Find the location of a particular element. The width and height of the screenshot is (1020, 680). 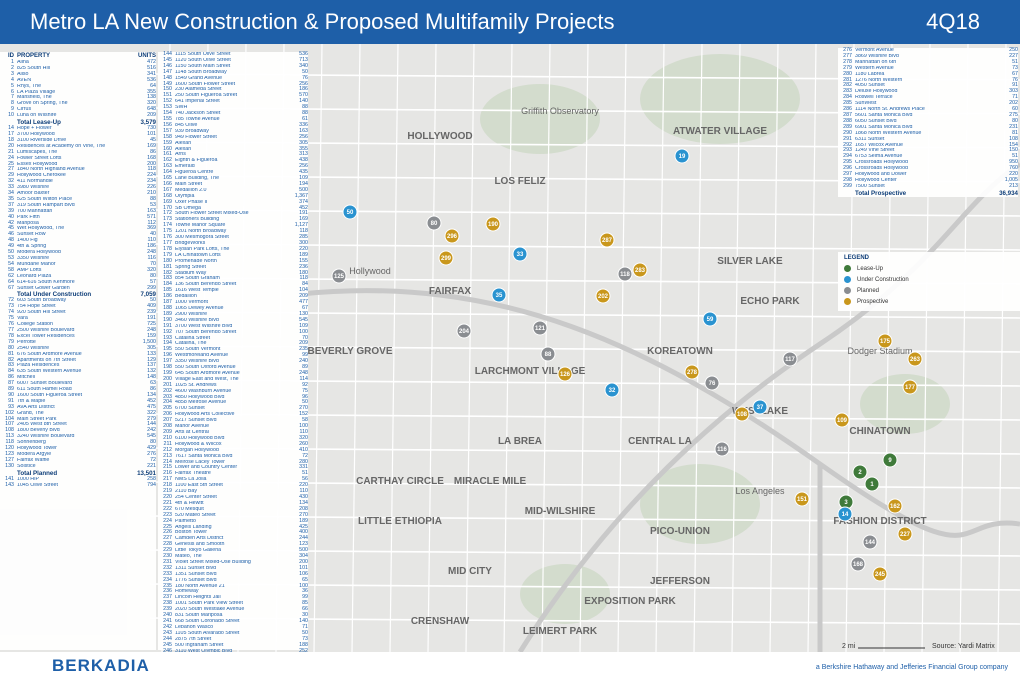

cell-id: 149 is located at coordinates (167, 83).